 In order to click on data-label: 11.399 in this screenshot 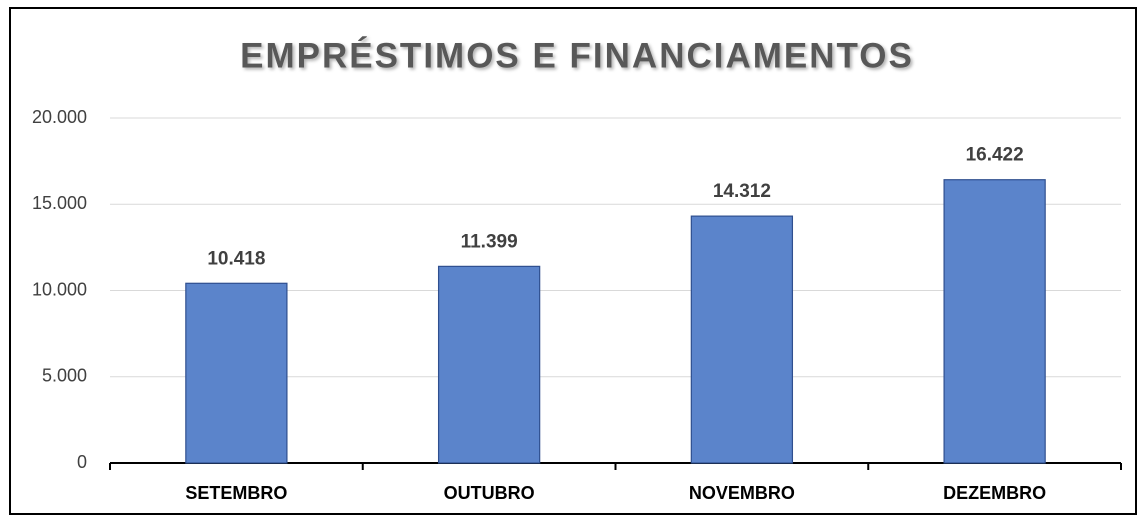, I will do `click(489, 241)`.